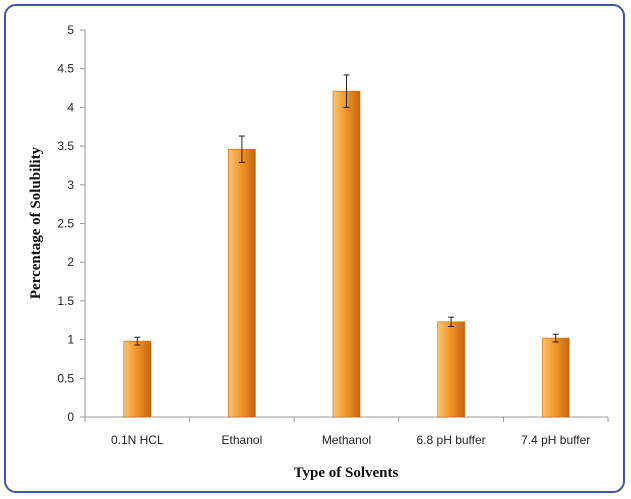 The width and height of the screenshot is (631, 499). I want to click on y-tick-label: 1.5, so click(65, 301).